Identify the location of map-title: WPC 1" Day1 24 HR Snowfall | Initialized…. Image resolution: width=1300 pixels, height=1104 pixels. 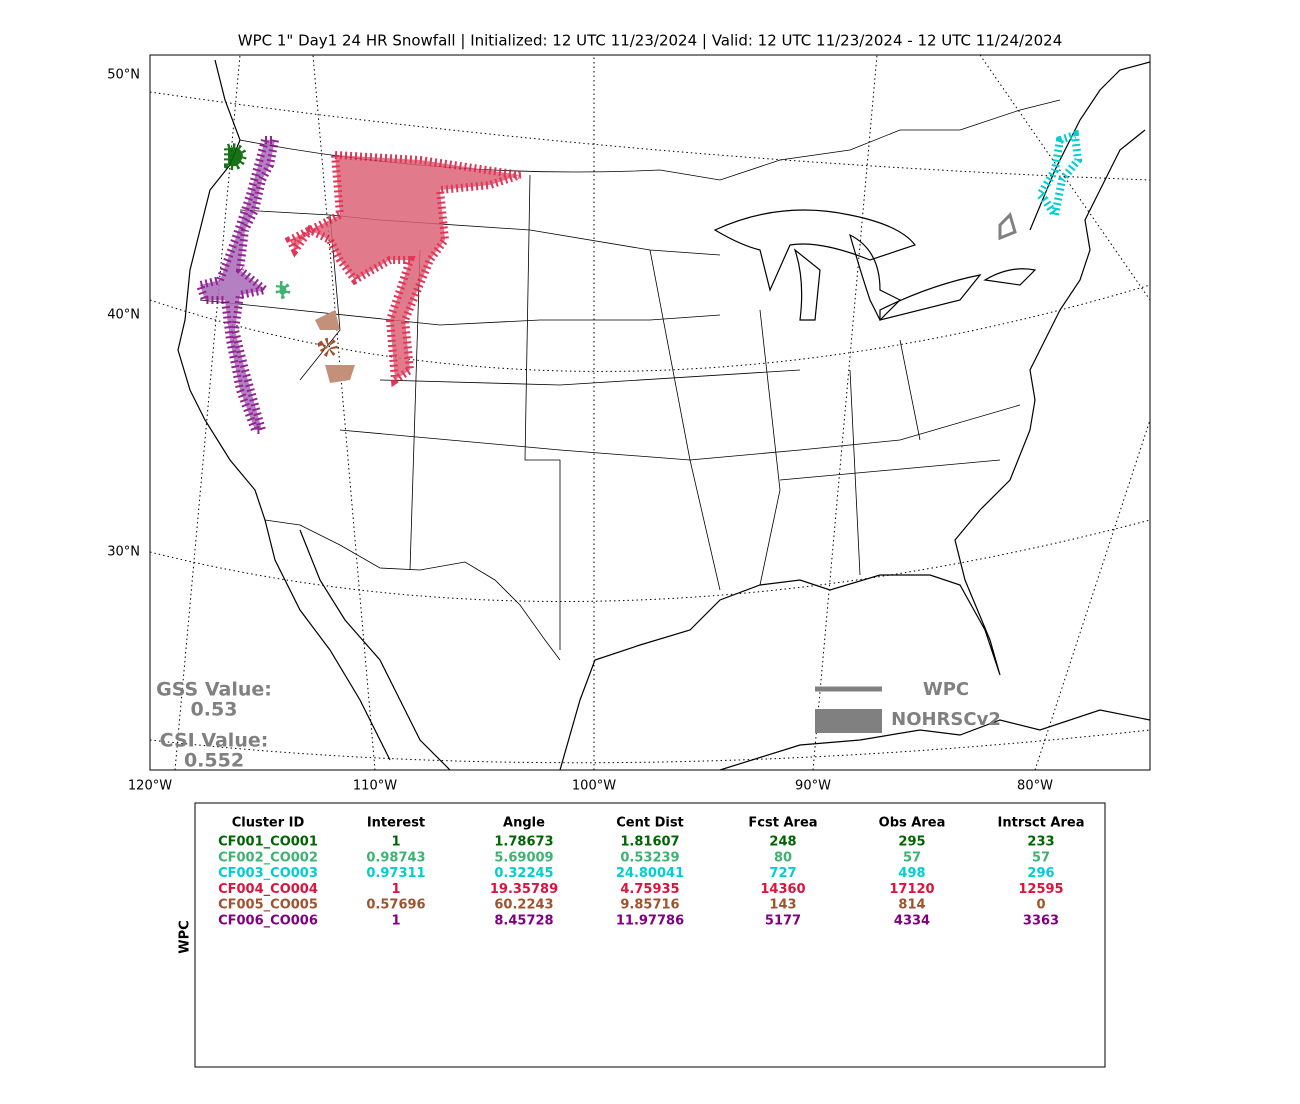
(650, 41).